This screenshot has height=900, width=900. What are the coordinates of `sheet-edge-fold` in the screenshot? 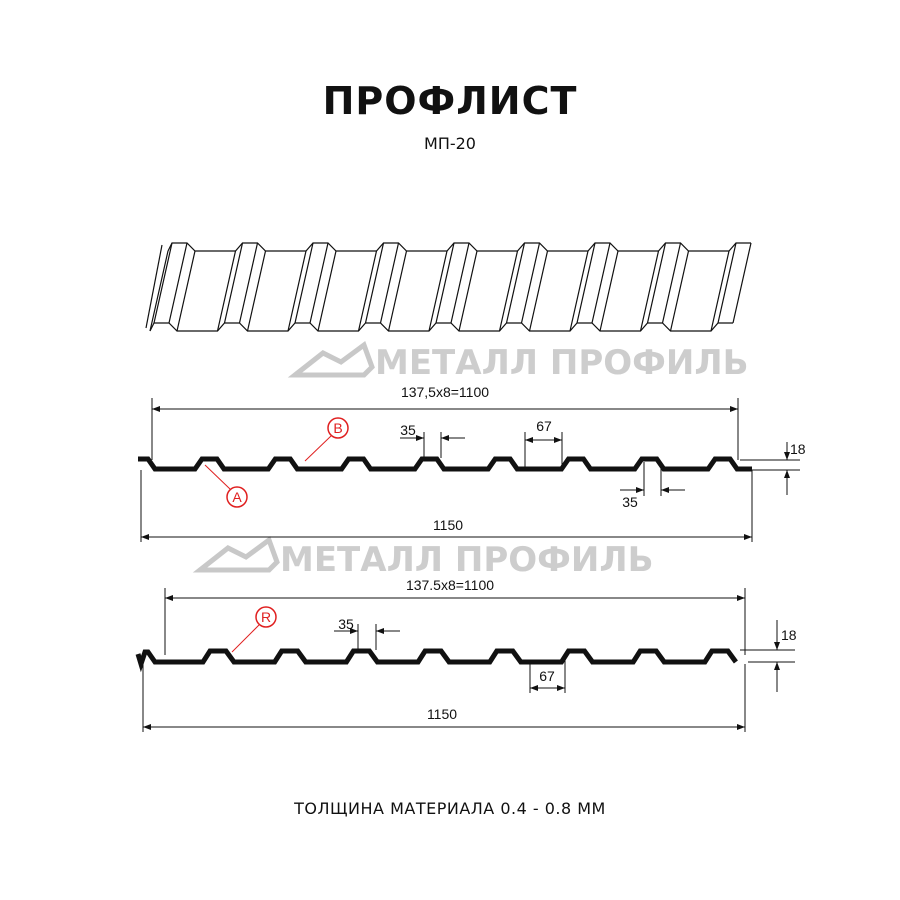 It's located at (154, 286).